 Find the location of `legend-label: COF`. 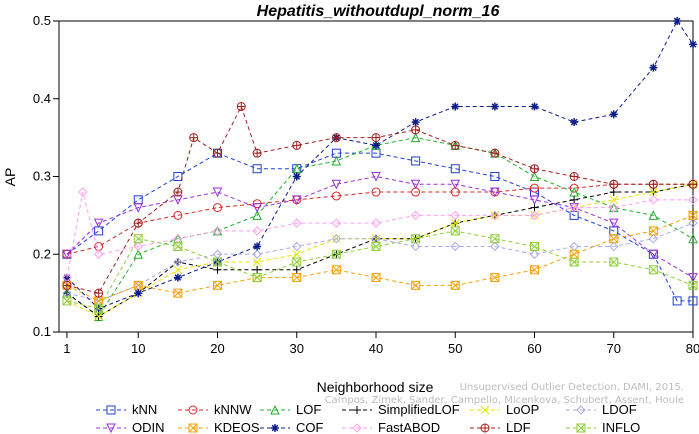

legend-label: COF is located at coordinates (310, 427).